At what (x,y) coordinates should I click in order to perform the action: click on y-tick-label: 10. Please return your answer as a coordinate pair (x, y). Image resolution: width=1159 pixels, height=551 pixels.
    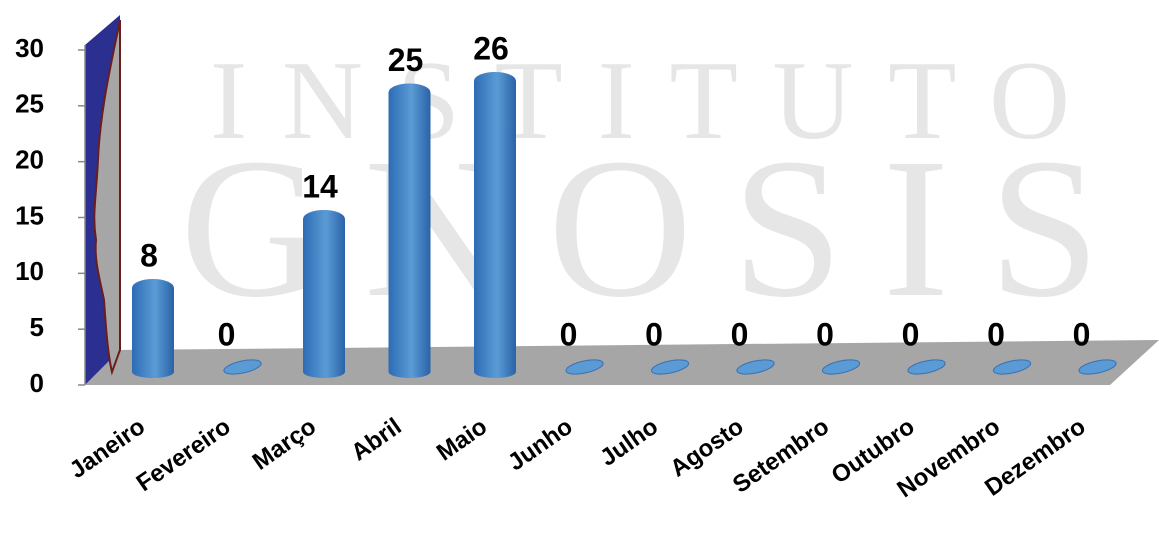
    Looking at the image, I should click on (29, 271).